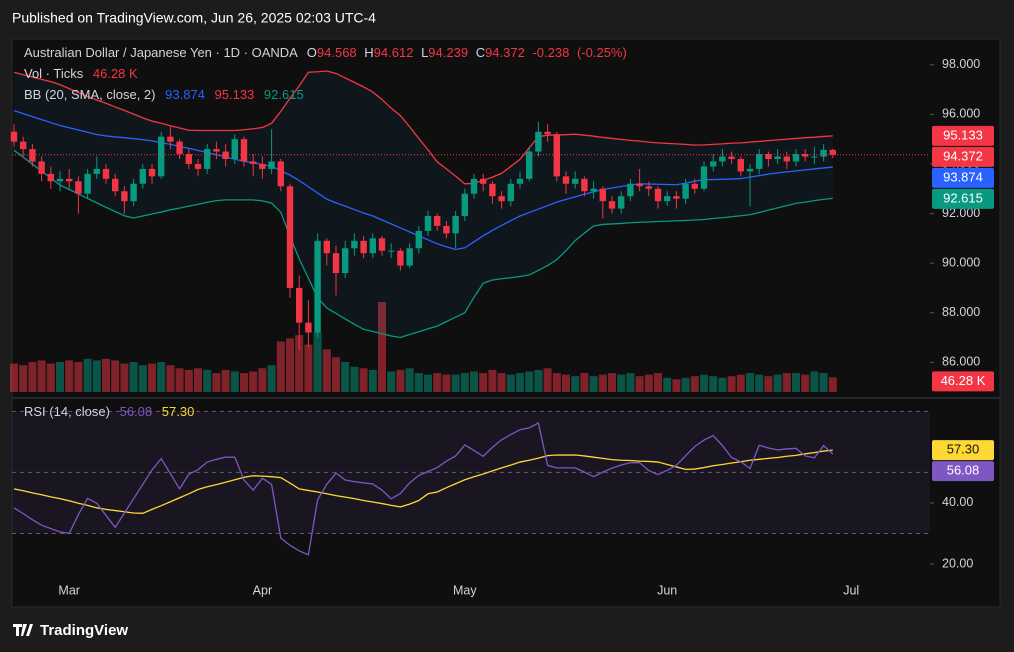 The image size is (1014, 652). I want to click on x-tick-label: May, so click(465, 590).